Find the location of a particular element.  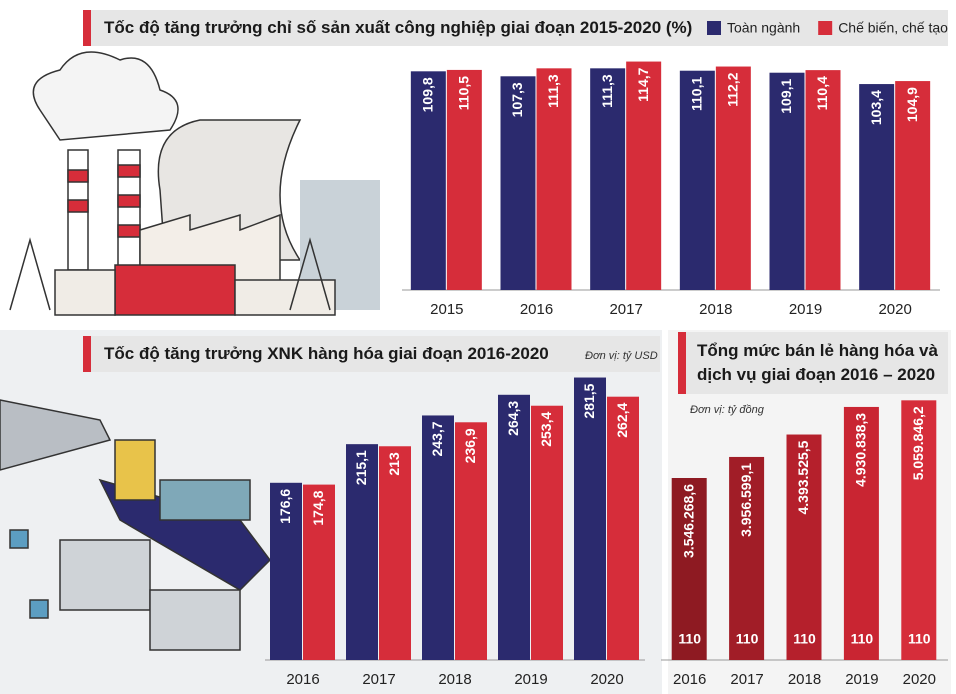

data-label: 103,4 is located at coordinates (876, 107).